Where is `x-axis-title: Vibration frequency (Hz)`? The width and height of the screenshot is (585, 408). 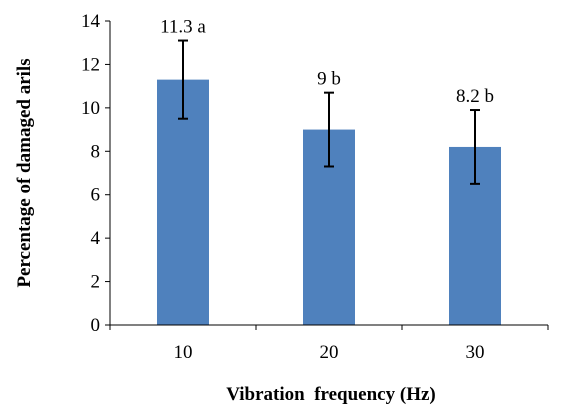
x-axis-title: Vibration frequency (Hz) is located at coordinates (331, 394).